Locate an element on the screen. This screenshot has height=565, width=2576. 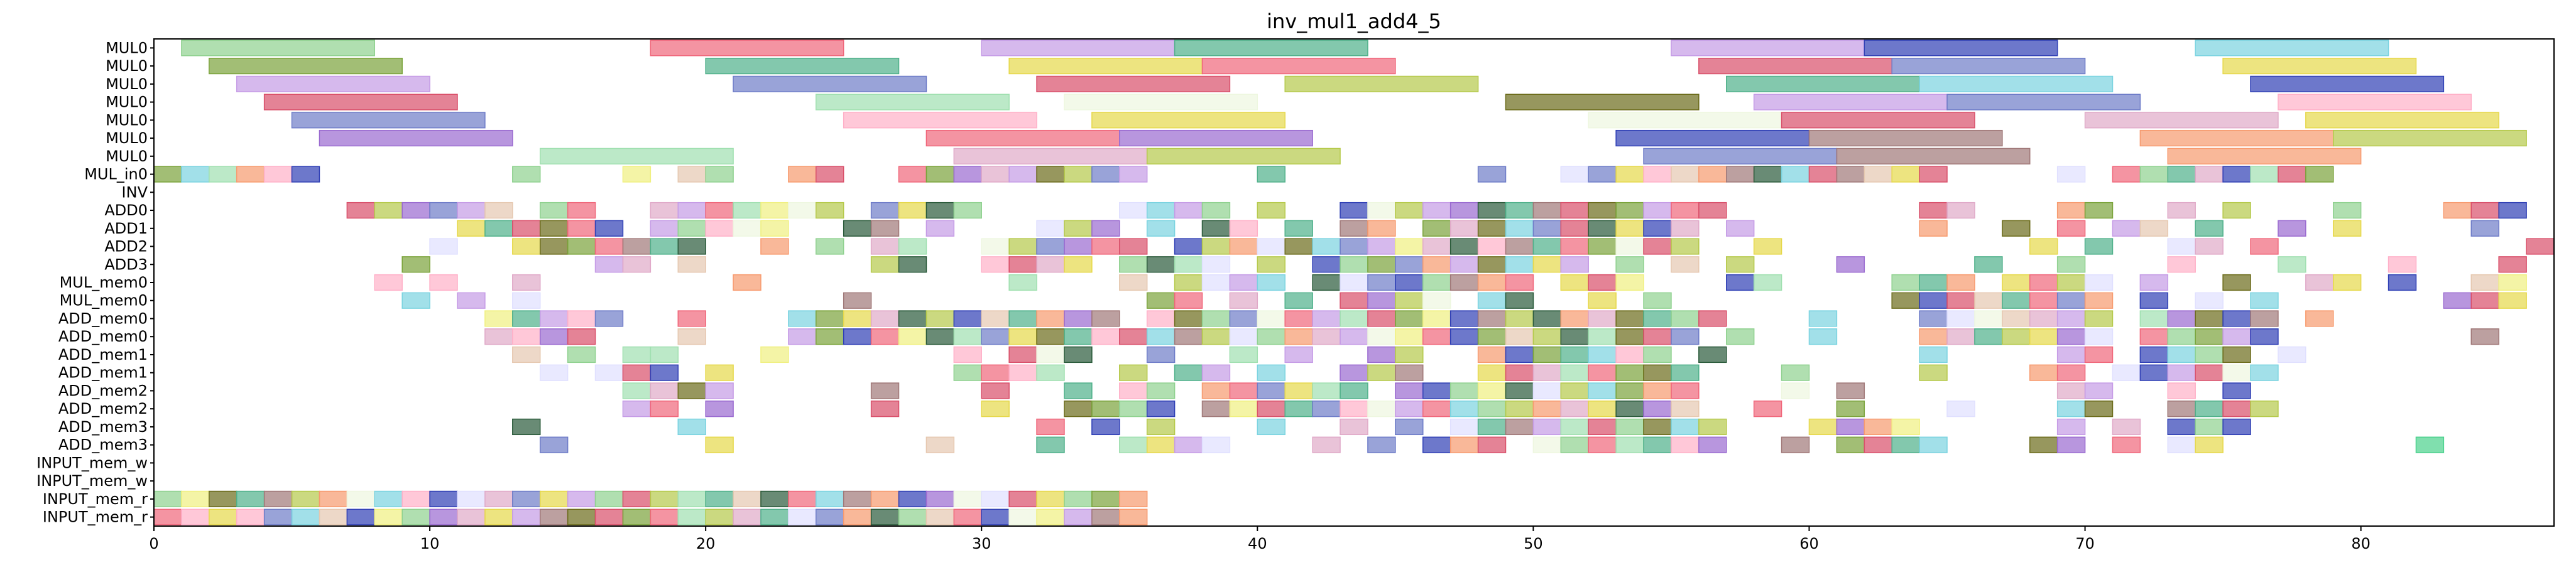
row-label: INPUT_mem_w is located at coordinates (92, 481).